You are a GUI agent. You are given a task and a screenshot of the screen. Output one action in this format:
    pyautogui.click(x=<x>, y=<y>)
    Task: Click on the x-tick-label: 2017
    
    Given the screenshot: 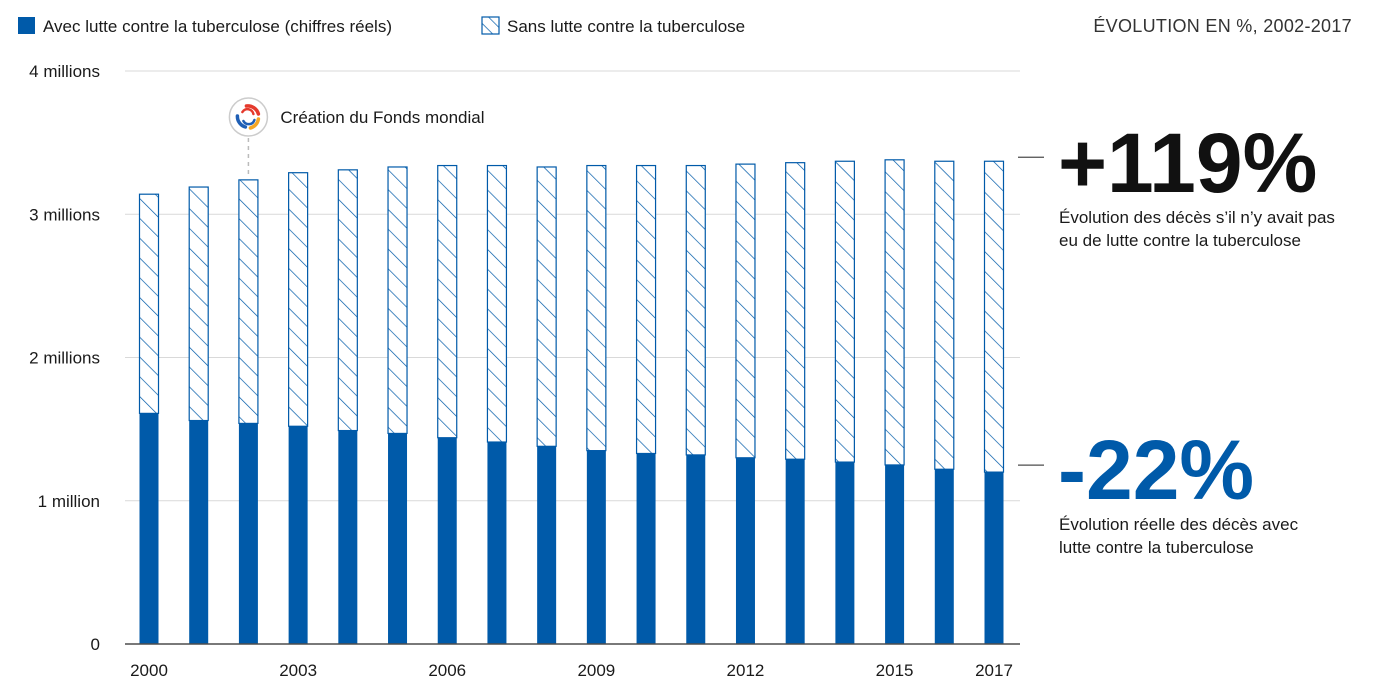 What is the action you would take?
    pyautogui.click(x=994, y=670)
    